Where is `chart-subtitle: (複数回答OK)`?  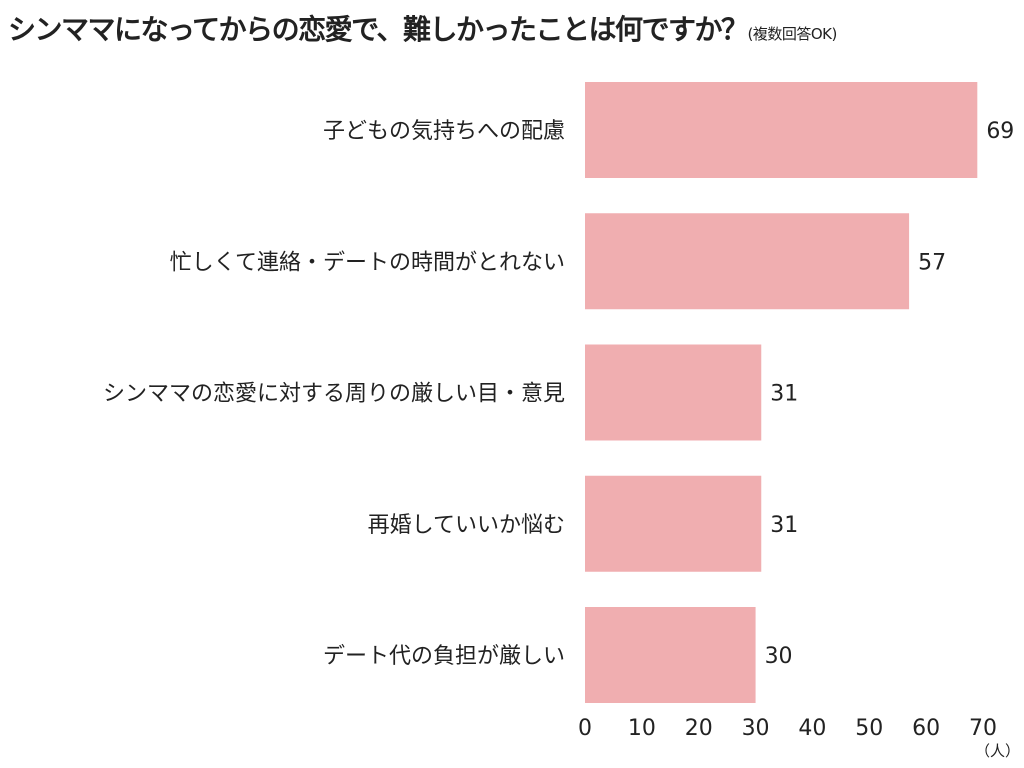
chart-subtitle: (複数回答OK) is located at coordinates (792, 34).